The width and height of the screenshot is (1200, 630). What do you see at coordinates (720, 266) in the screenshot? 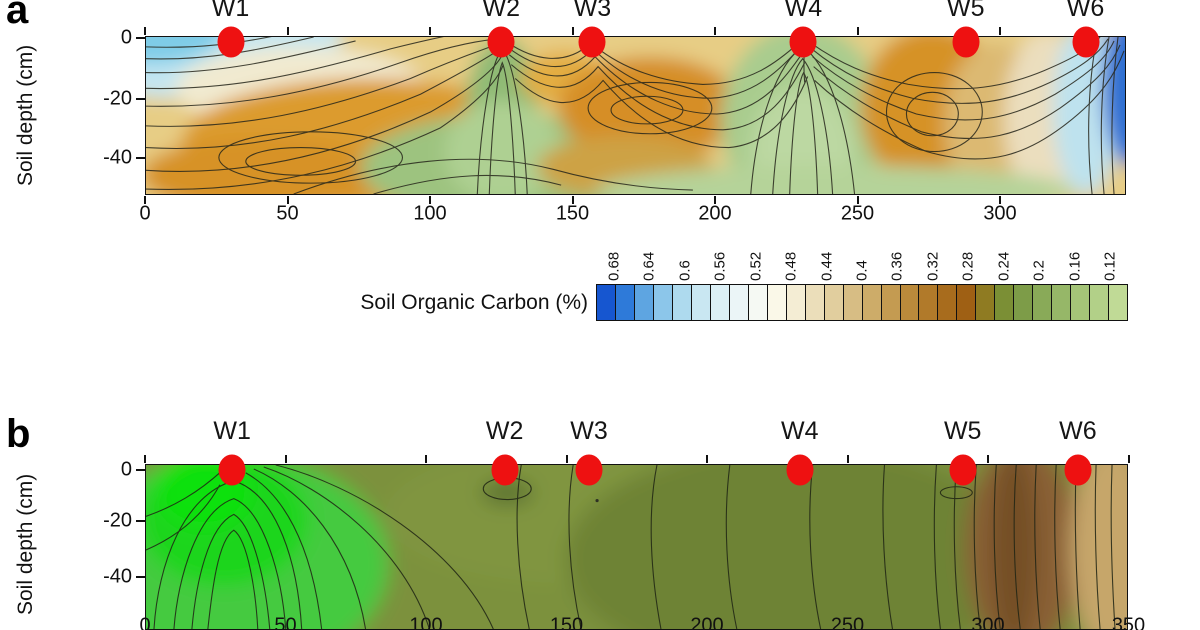
I see `colorbar-tick-label: 0.56` at bounding box center [720, 266].